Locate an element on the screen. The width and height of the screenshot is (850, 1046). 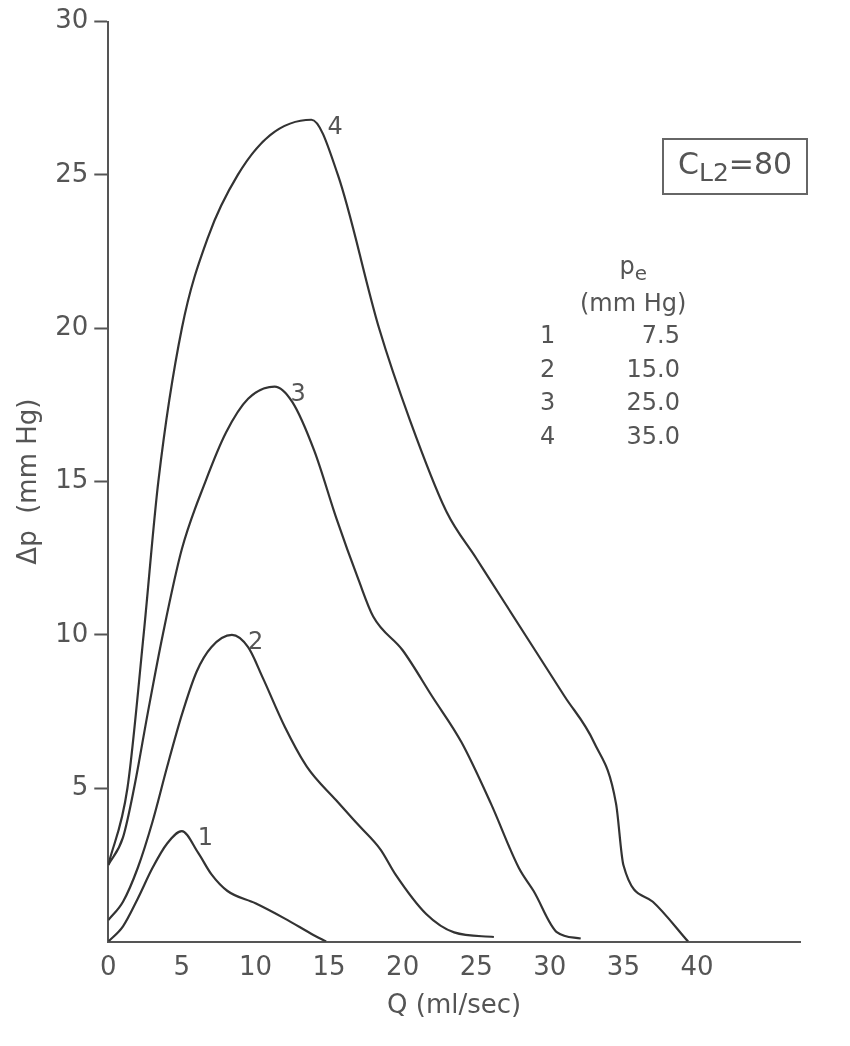
series-label: 1 is located at coordinates (205, 837).